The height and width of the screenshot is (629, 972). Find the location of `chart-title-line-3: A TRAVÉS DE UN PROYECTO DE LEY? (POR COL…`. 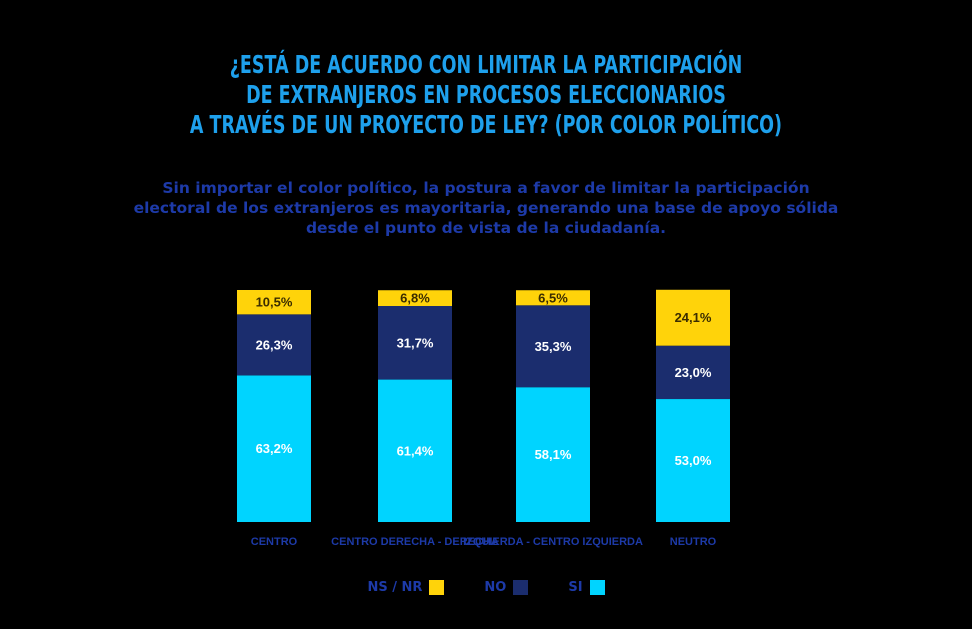

chart-title-line-3: A TRAVÉS DE UN PROYECTO DE LEY? (POR COL… is located at coordinates (486, 124).